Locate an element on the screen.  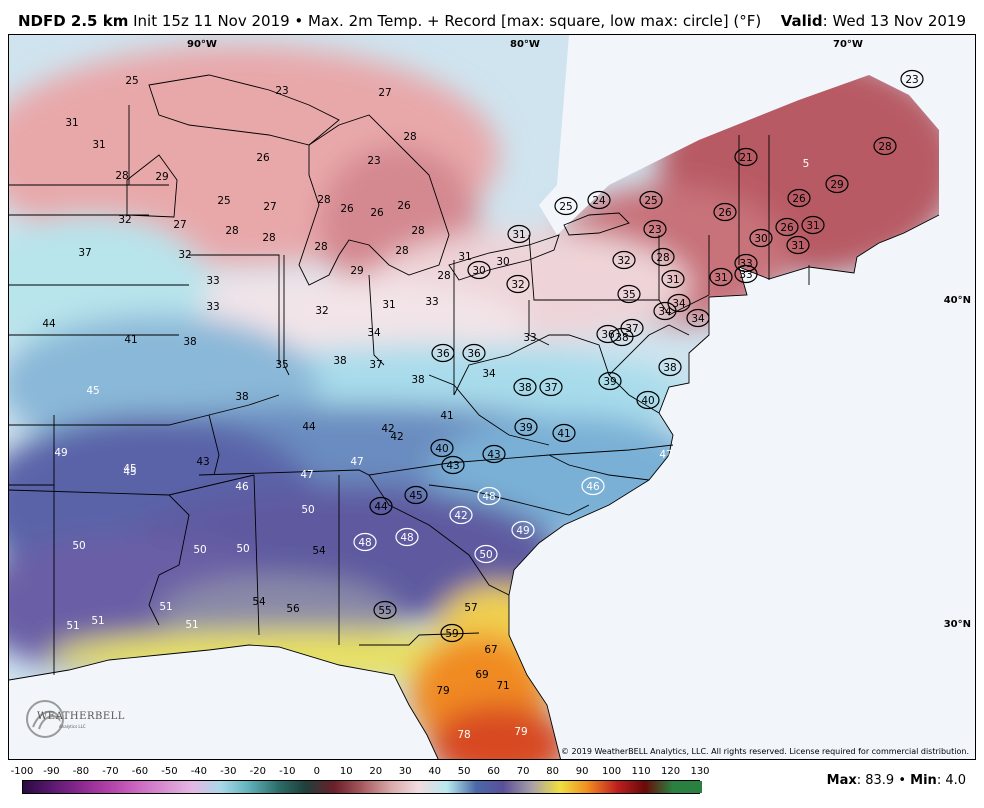
temp-value: 23 is located at coordinates (654, 230).